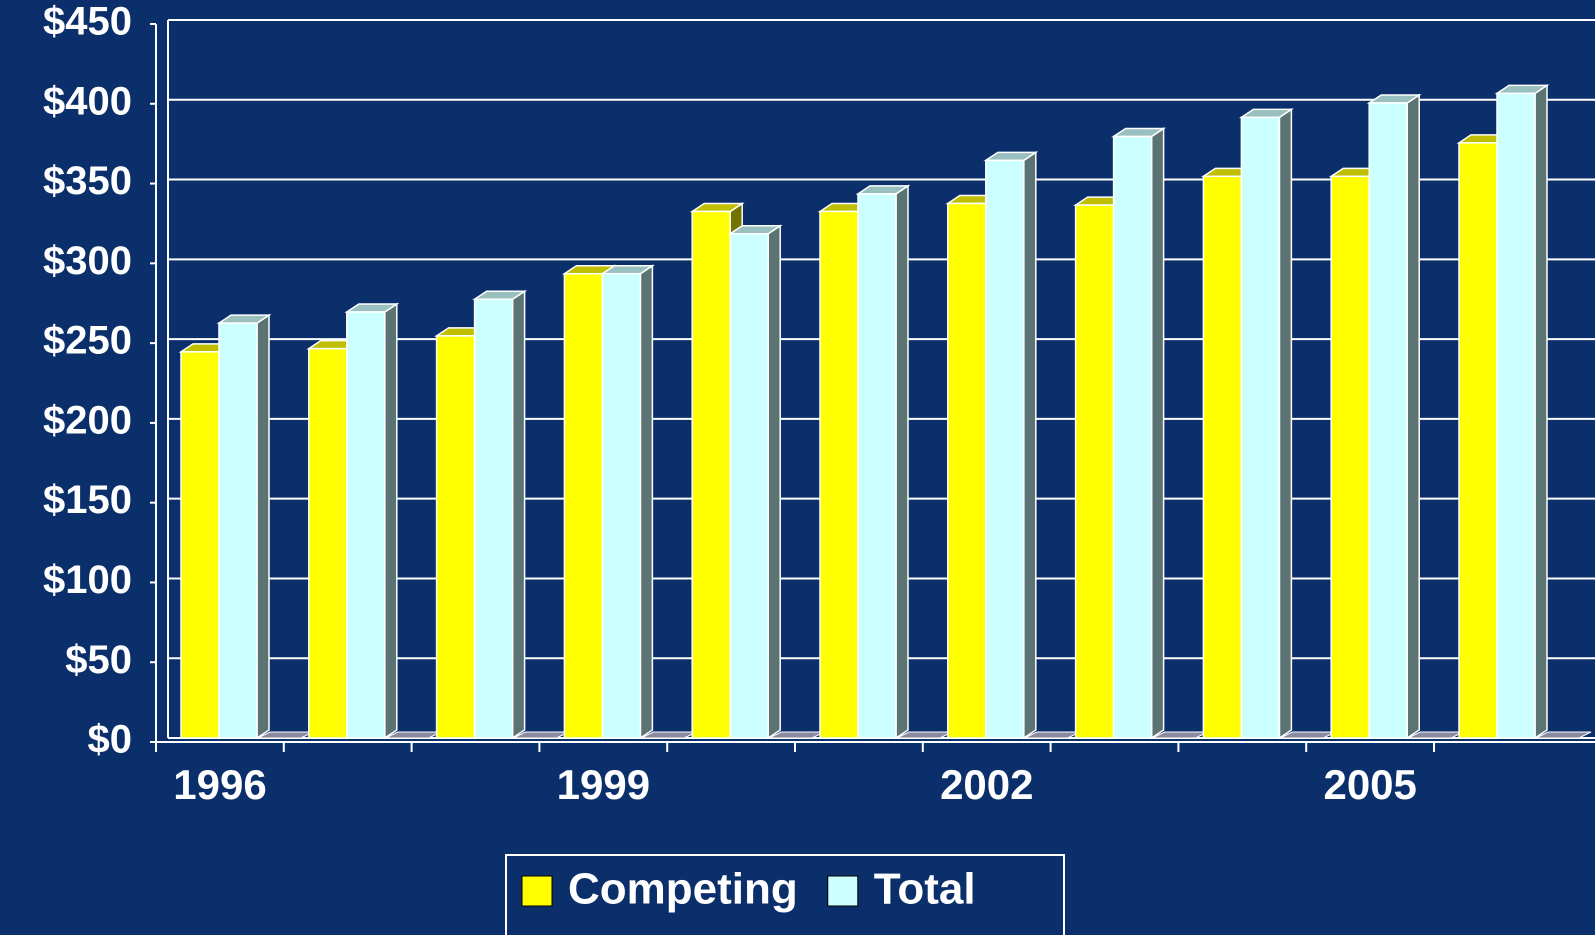 Image resolution: width=1595 pixels, height=935 pixels. I want to click on legend-box, so click(785, 894).